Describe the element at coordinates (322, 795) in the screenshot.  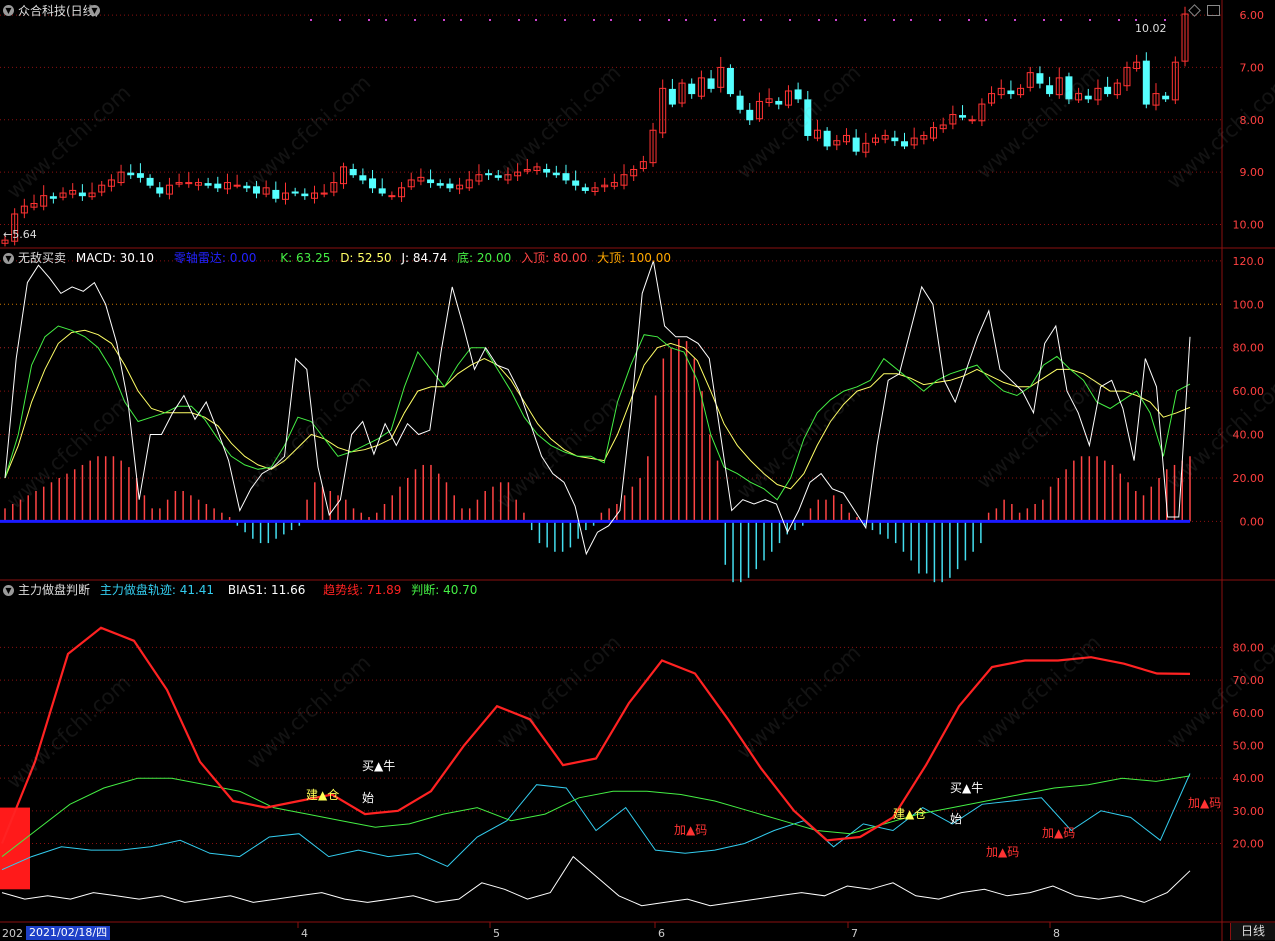
I see `signal-build-label: 建▲仓` at that location.